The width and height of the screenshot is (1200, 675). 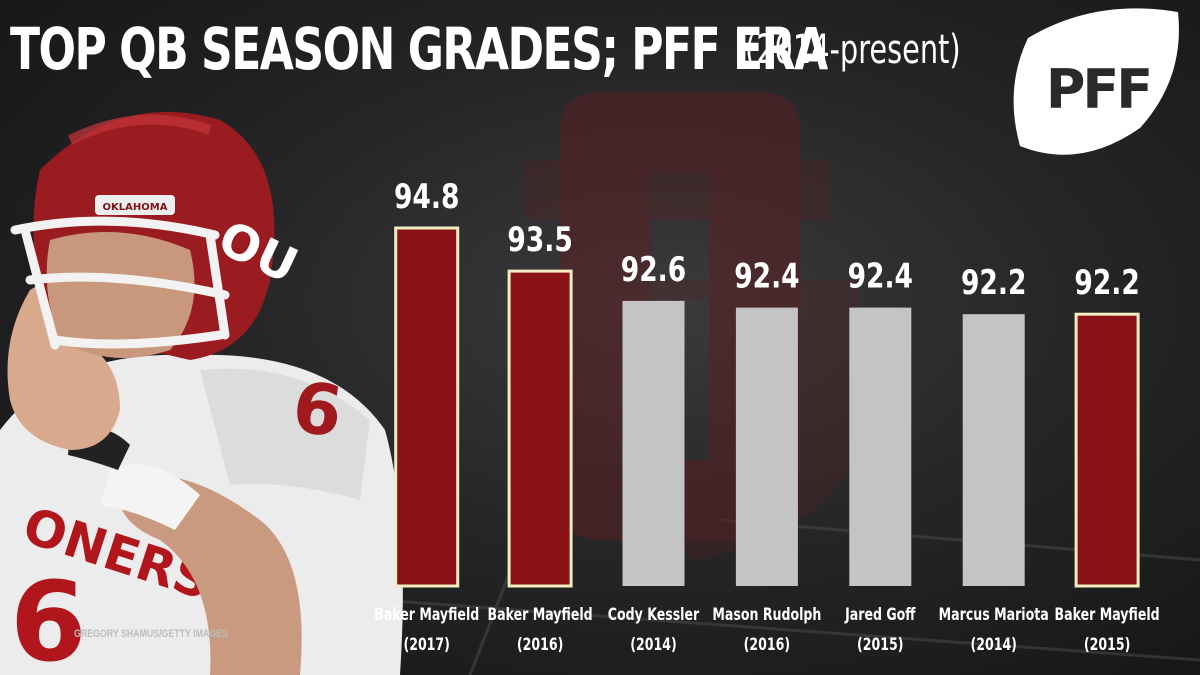 What do you see at coordinates (1107, 644) in the screenshot?
I see `category-label-7-line-2: (2015)` at bounding box center [1107, 644].